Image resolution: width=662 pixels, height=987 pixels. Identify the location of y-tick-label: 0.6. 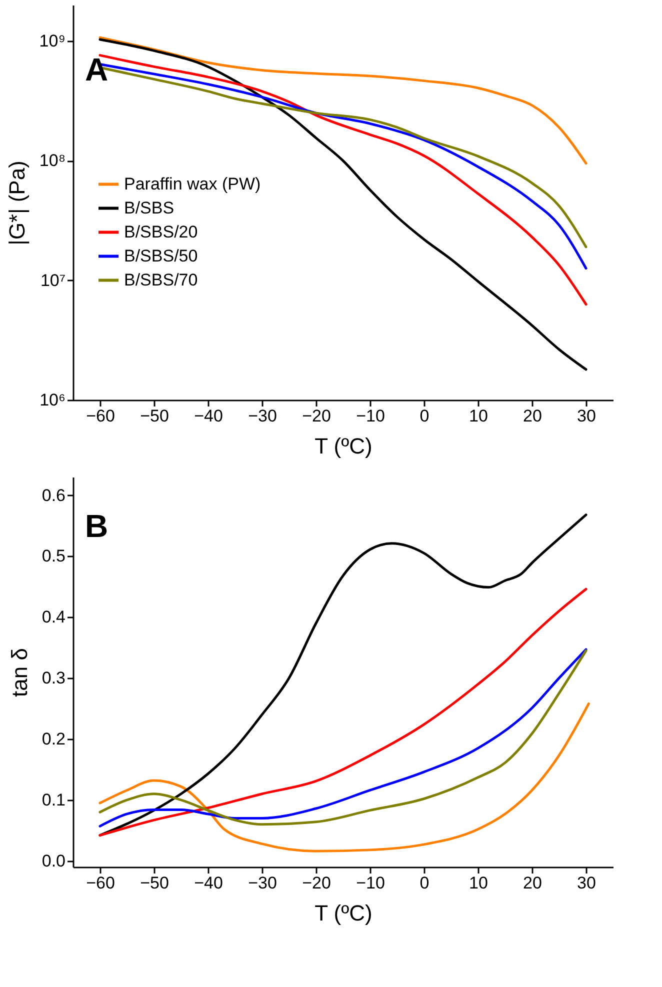
(54, 495).